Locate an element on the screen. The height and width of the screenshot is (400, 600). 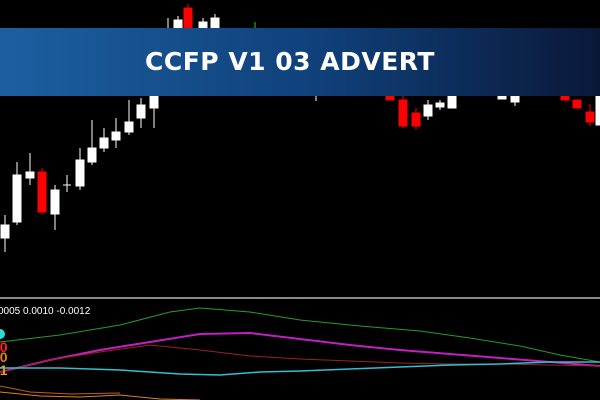
indicator-marker is located at coordinates (2, 334).